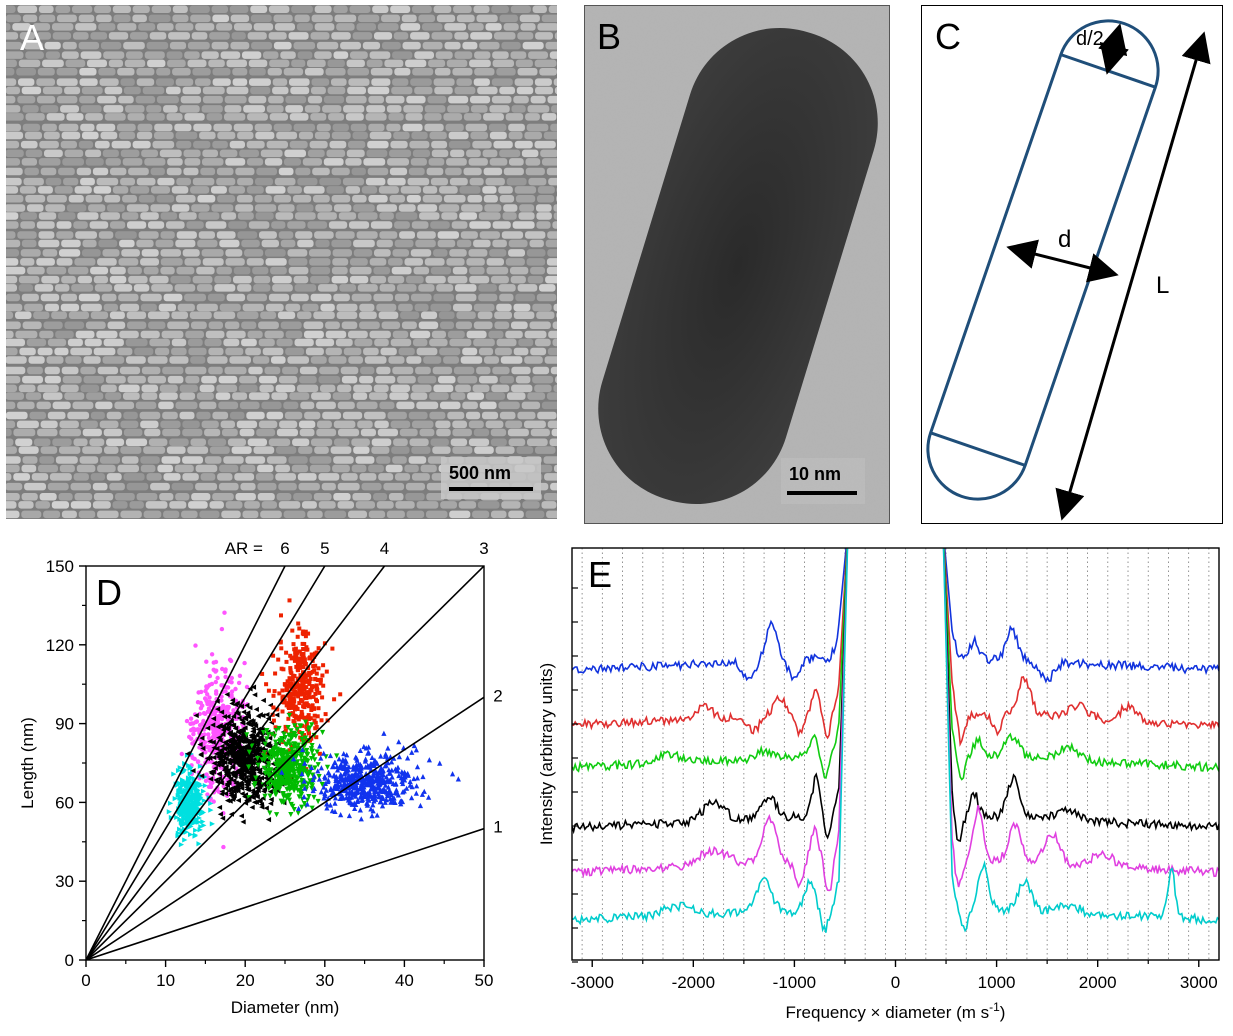 Image resolution: width=1233 pixels, height=1036 pixels. Describe the element at coordinates (244, 548) in the screenshot. I see `ar-prefix: AR =` at that location.